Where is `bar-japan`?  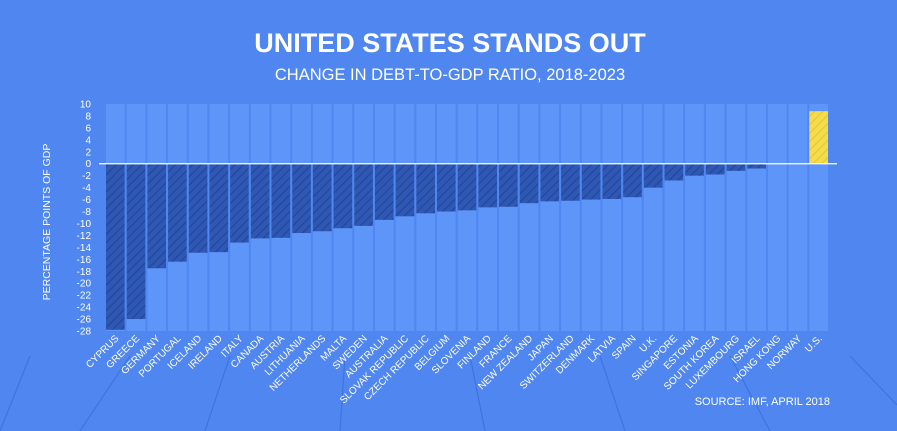
bar-japan is located at coordinates (550, 182).